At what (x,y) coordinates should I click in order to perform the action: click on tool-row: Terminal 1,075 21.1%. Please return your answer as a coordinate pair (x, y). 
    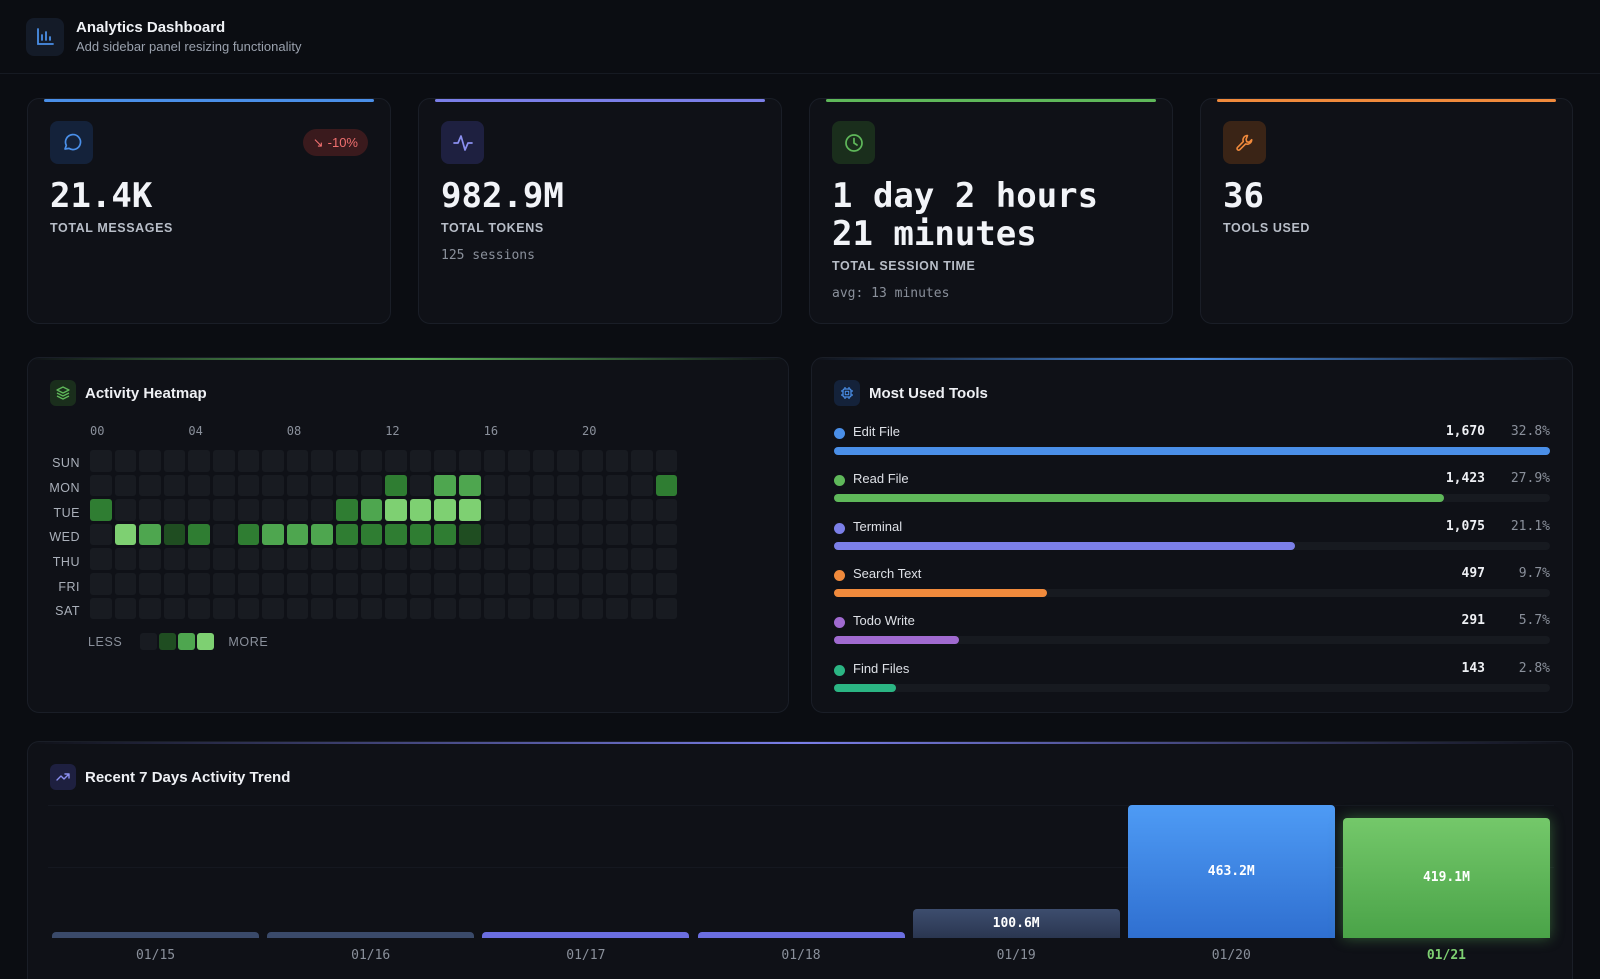
    Looking at the image, I should click on (1192, 539).